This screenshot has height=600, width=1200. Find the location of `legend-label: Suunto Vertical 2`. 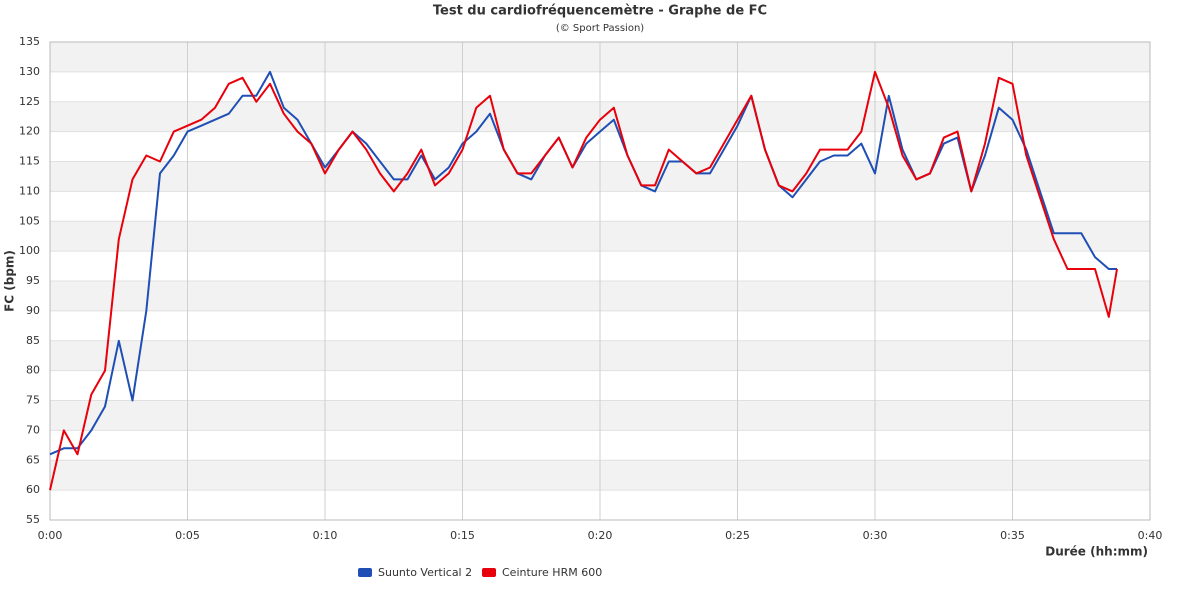

legend-label: Suunto Vertical 2 is located at coordinates (425, 572).